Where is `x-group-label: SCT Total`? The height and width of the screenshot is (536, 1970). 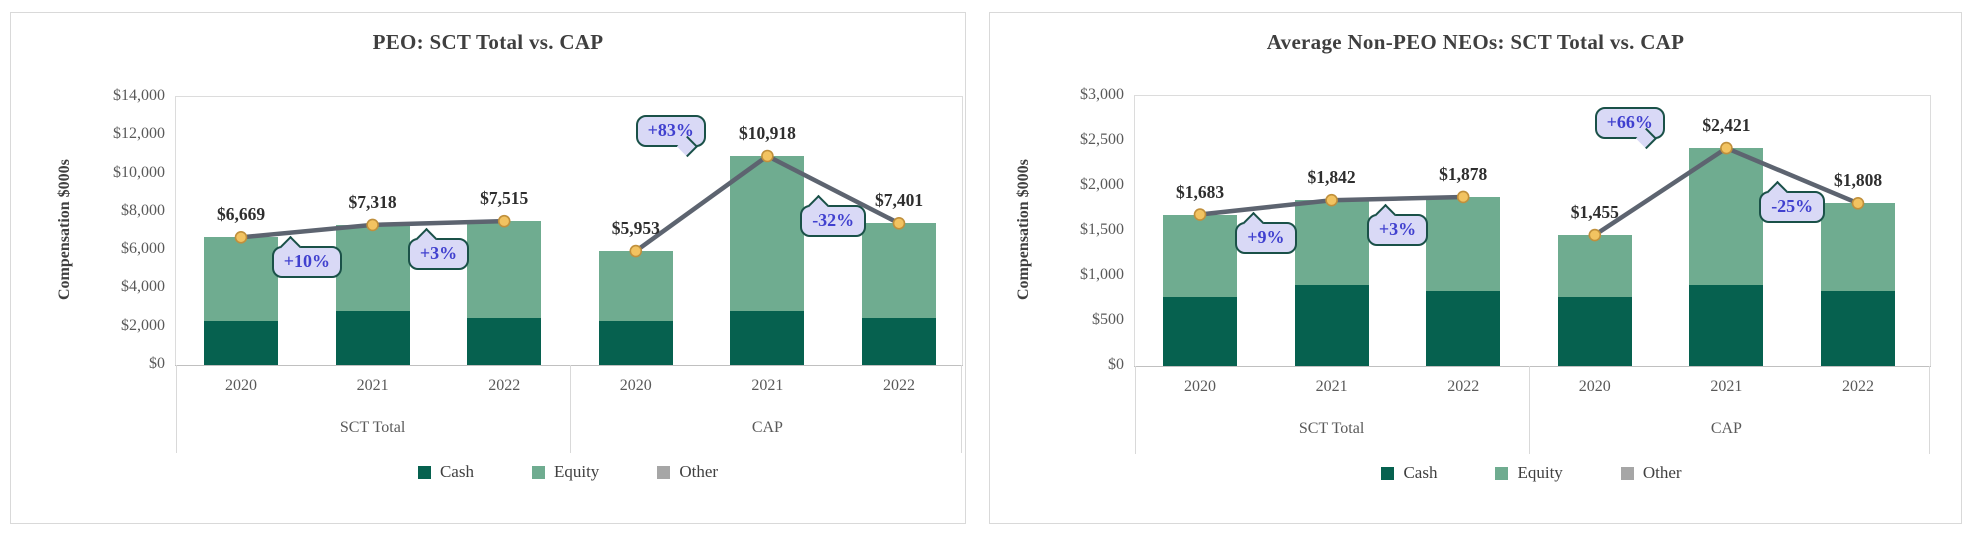 x-group-label: SCT Total is located at coordinates (1331, 428).